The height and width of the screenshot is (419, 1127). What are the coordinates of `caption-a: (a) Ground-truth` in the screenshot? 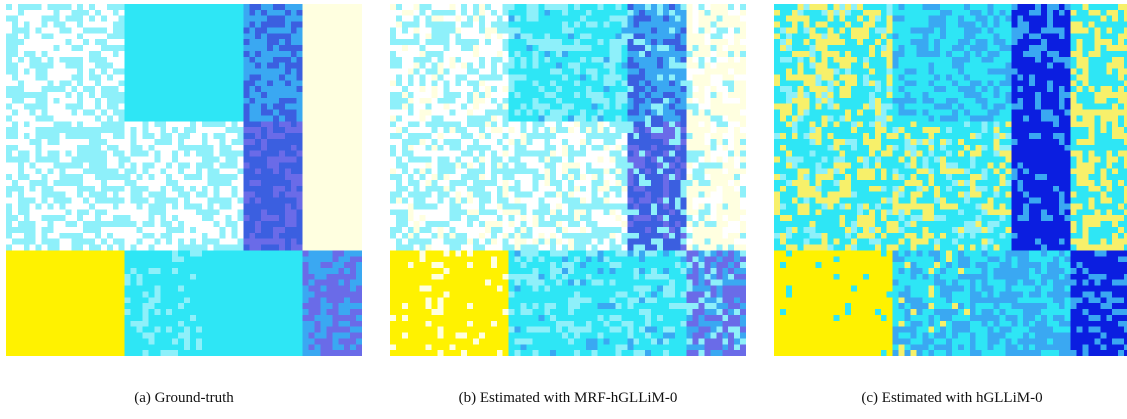 It's located at (184, 398).